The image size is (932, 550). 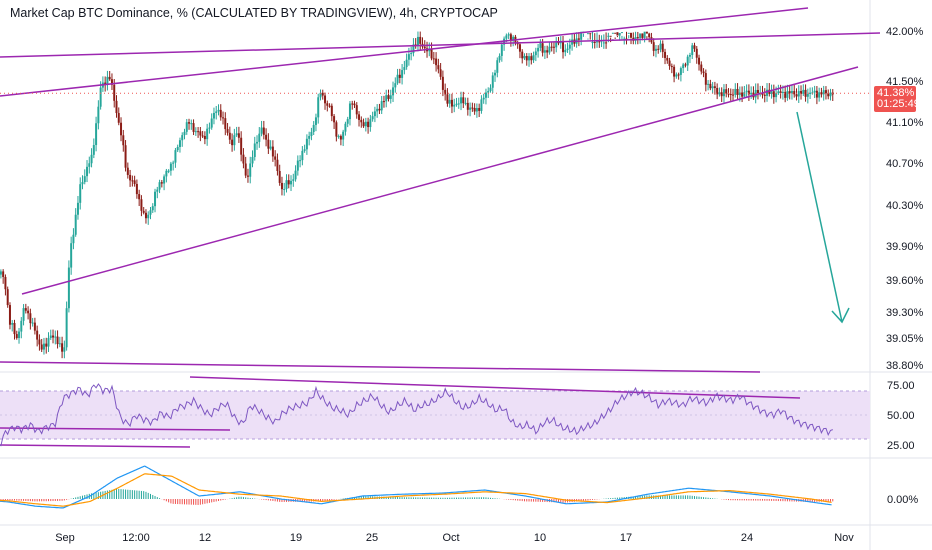 I want to click on rsi-trendline-bottom, so click(x=95, y=446).